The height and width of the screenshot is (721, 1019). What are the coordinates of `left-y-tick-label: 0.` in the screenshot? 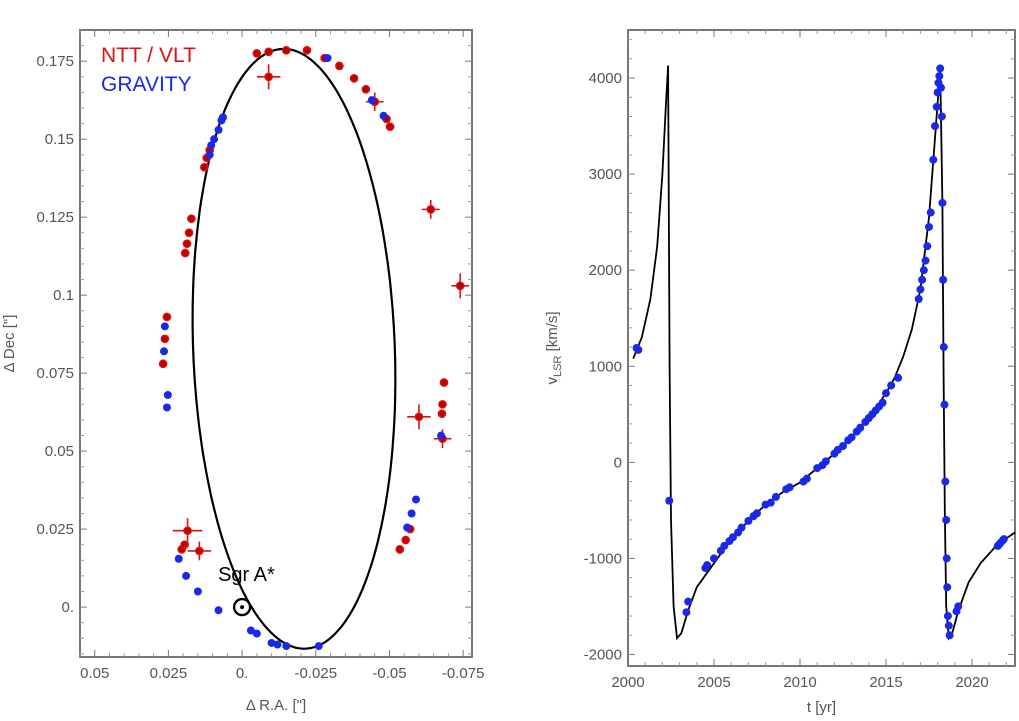 It's located at (67, 607).